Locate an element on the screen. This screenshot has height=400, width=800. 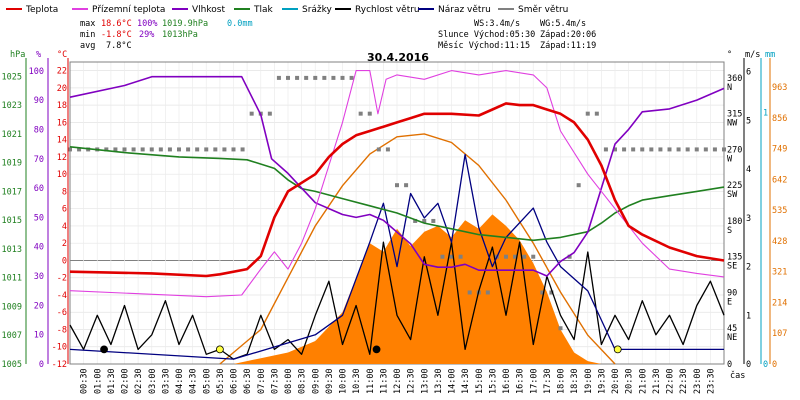
ms-axis-tick: 3 is located at coordinates (748, 219).